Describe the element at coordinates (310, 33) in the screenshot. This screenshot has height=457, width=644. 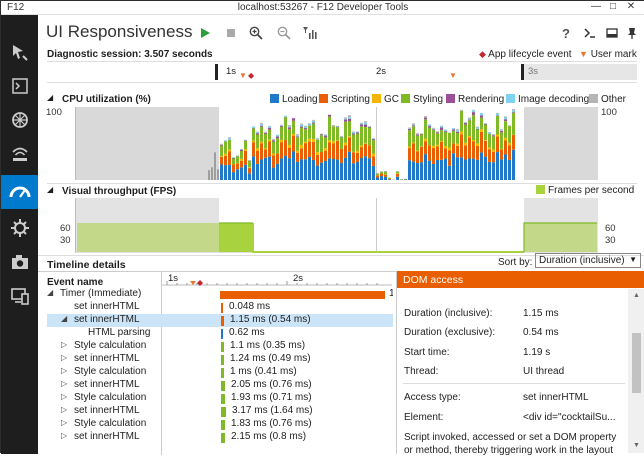
I see `filter-timeline-button` at that location.